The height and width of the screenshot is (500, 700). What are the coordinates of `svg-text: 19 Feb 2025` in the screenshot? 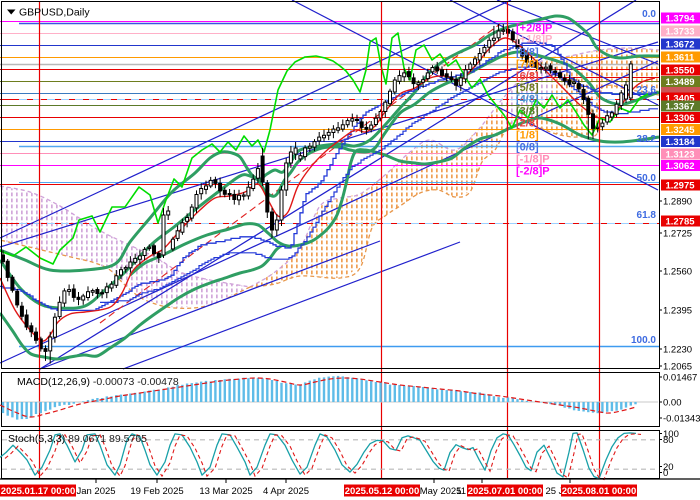 It's located at (156, 491).